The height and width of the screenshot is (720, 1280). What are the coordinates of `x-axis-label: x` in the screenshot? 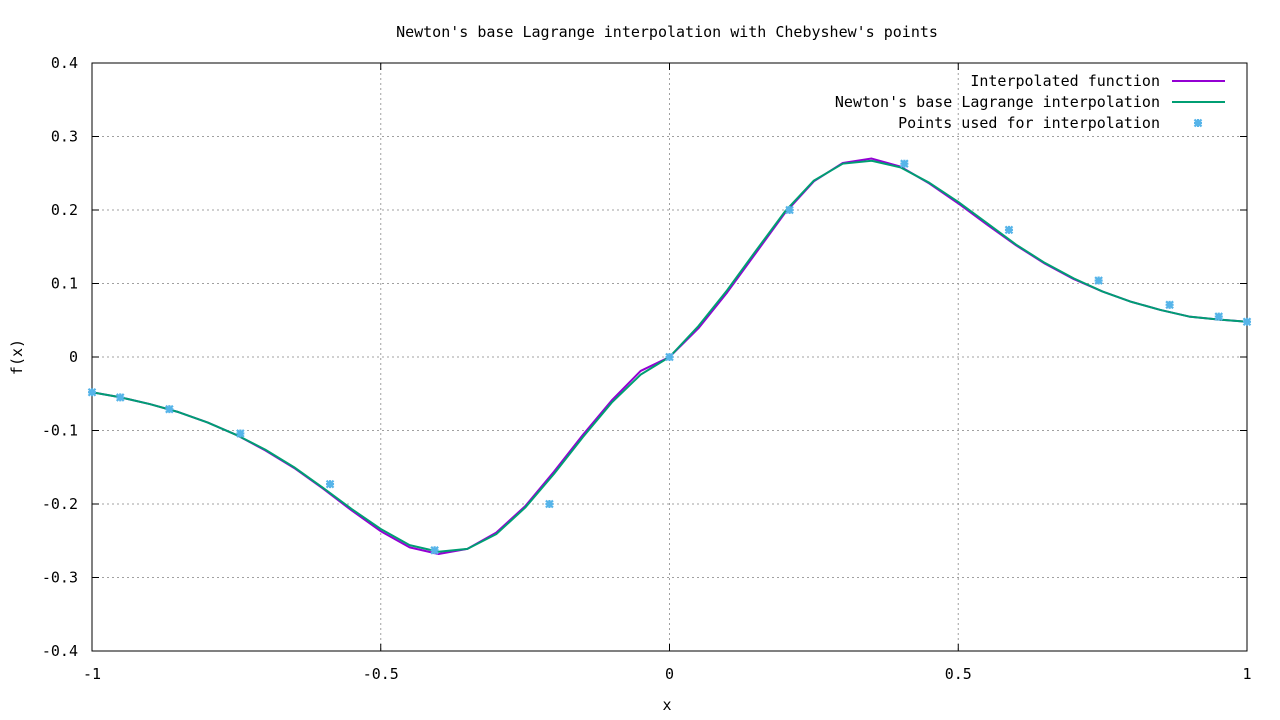 It's located at (666, 705).